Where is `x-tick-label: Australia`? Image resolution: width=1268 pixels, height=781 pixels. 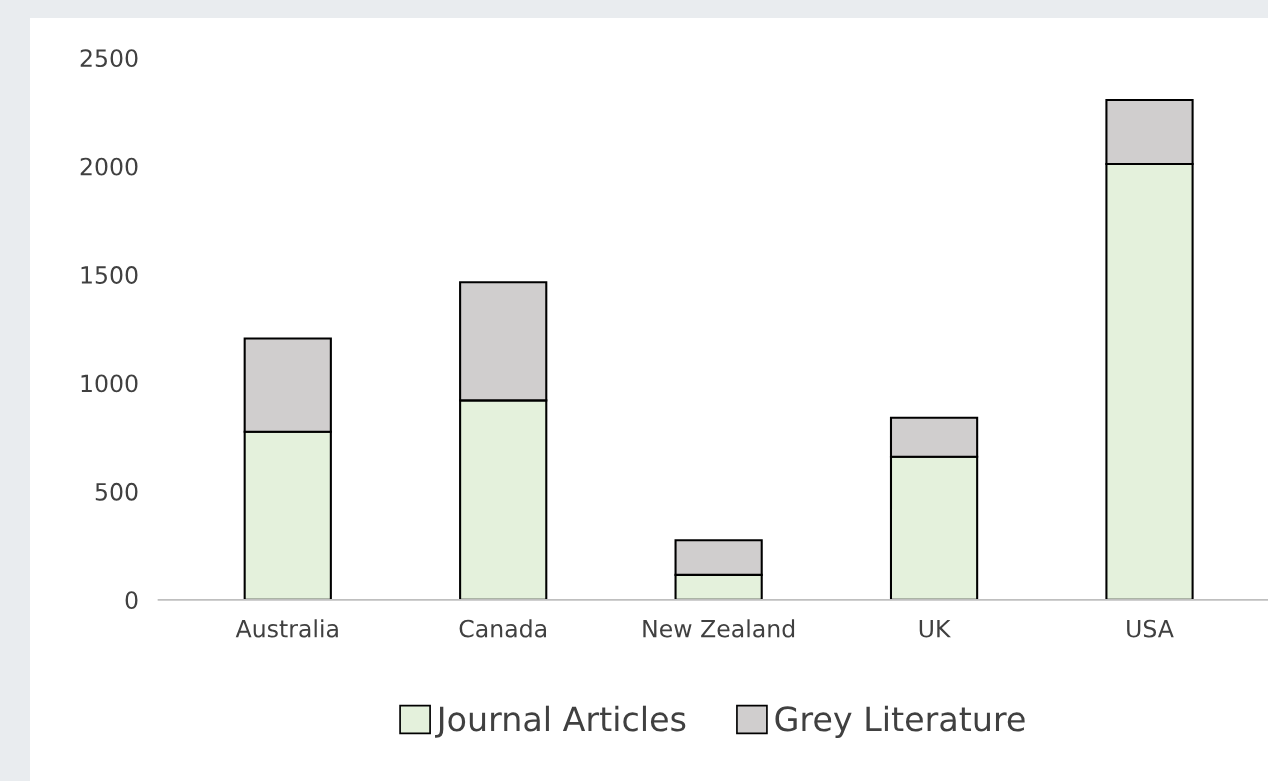 x-tick-label: Australia is located at coordinates (286, 628).